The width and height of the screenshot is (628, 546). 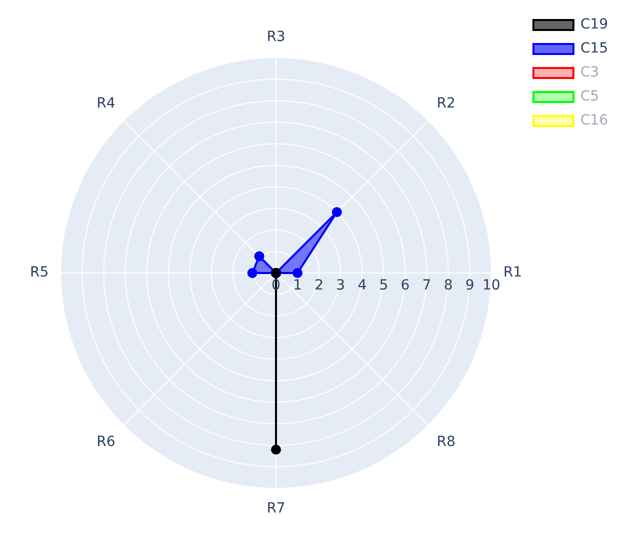 What do you see at coordinates (405, 286) in the screenshot?
I see `y-tick-label: 6` at bounding box center [405, 286].